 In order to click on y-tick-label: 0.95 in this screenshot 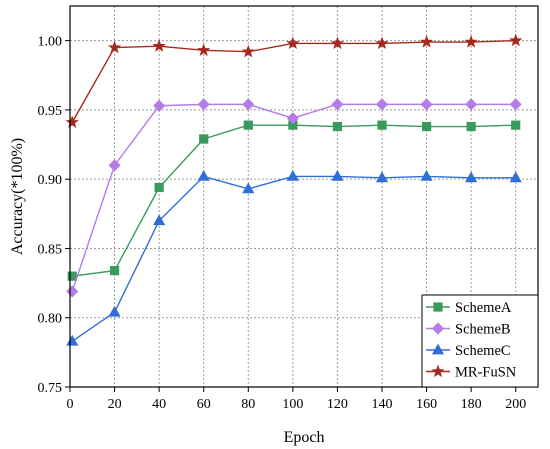, I will do `click(50, 111)`.